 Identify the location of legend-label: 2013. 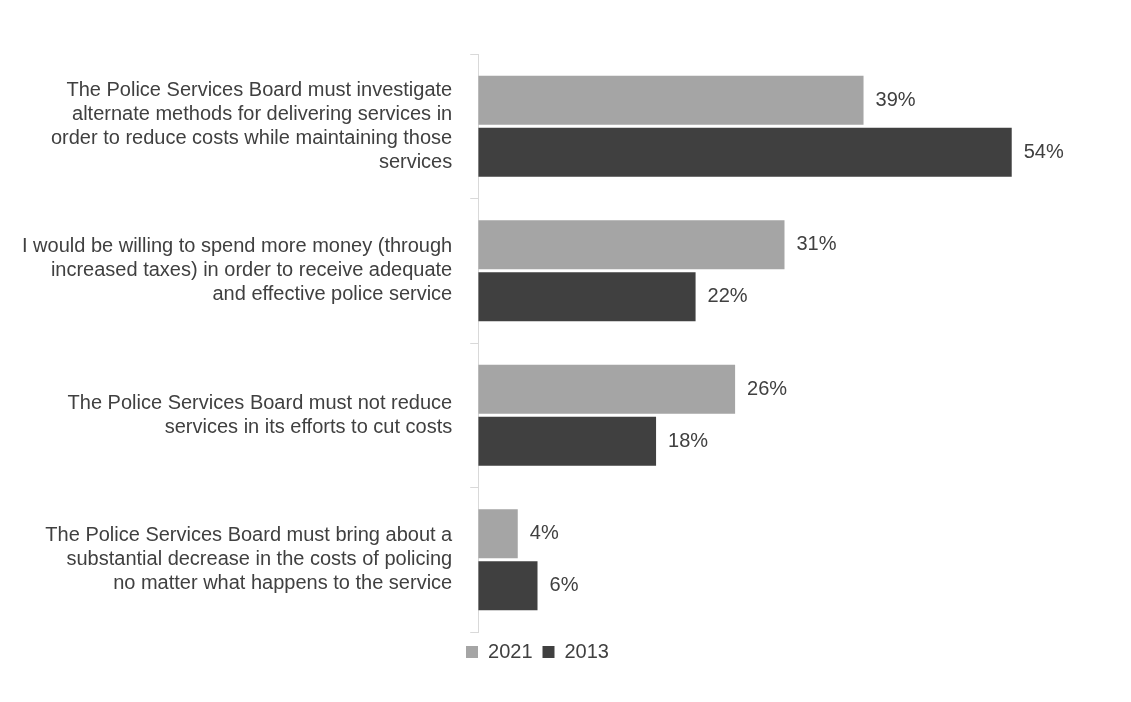
(586, 650).